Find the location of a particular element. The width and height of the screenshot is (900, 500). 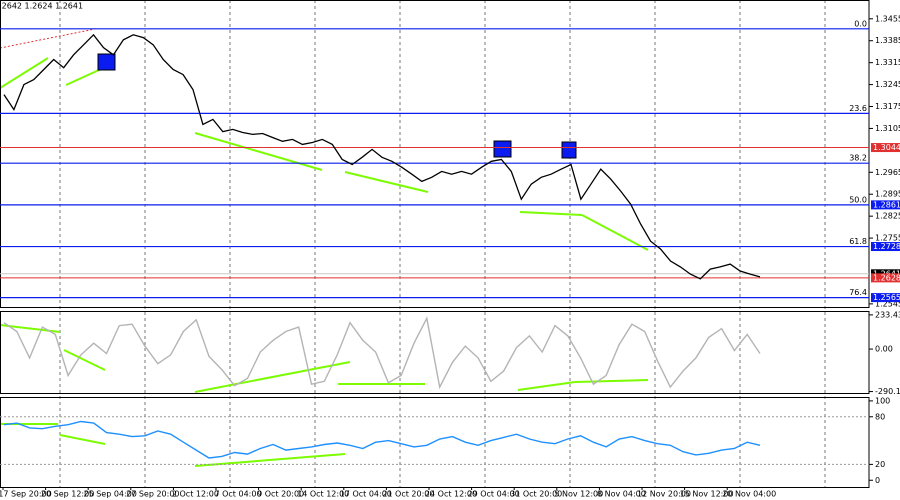

y-tick-label: 1.2965 is located at coordinates (887, 172).